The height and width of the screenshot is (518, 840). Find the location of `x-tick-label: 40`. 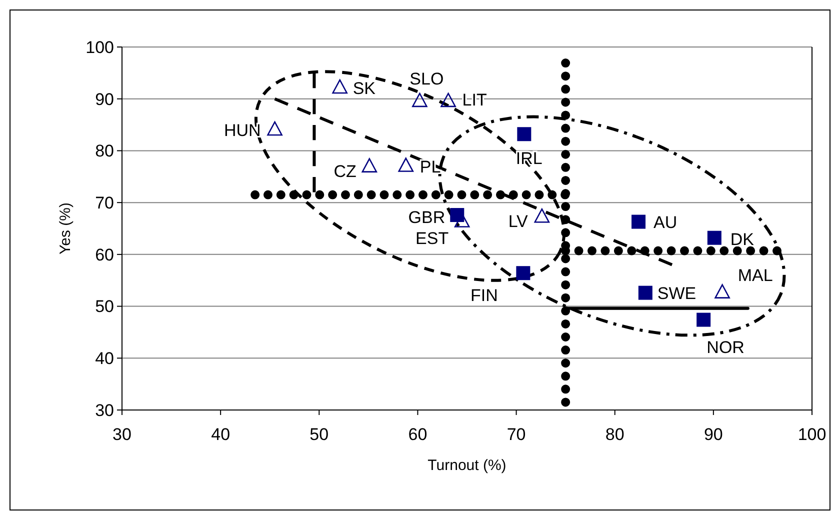

x-tick-label: 40 is located at coordinates (220, 434).